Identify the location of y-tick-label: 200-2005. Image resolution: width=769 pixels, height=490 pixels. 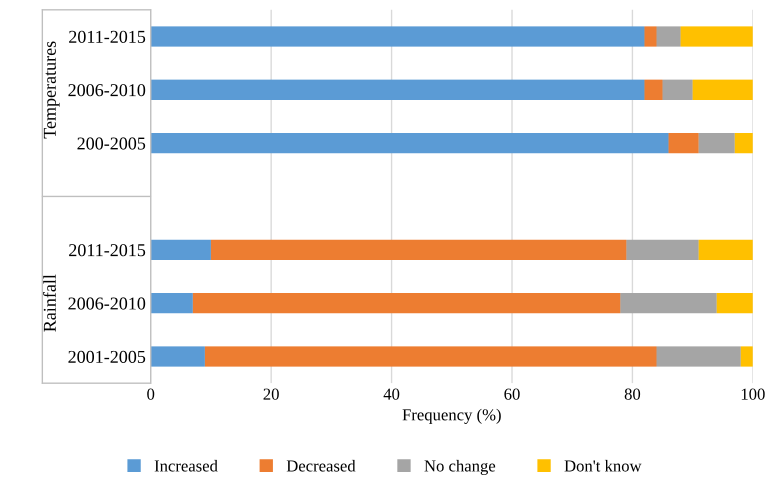
(111, 143).